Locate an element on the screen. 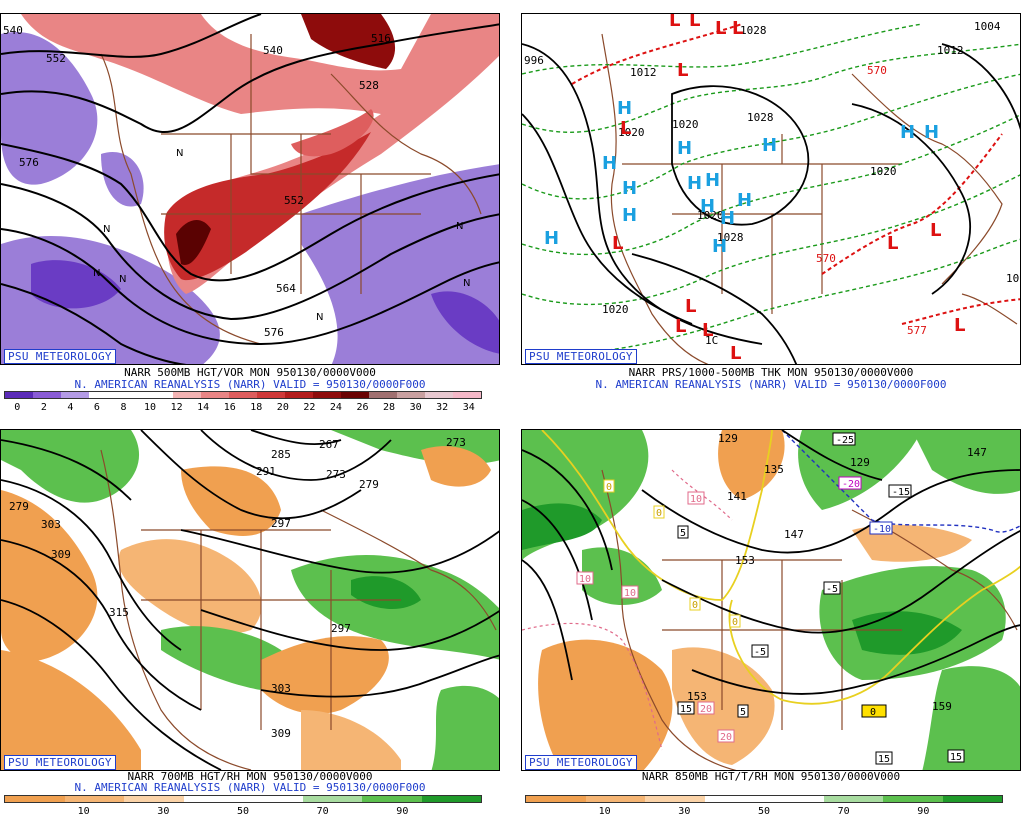  contour-label: 279 is located at coordinates (19, 506).